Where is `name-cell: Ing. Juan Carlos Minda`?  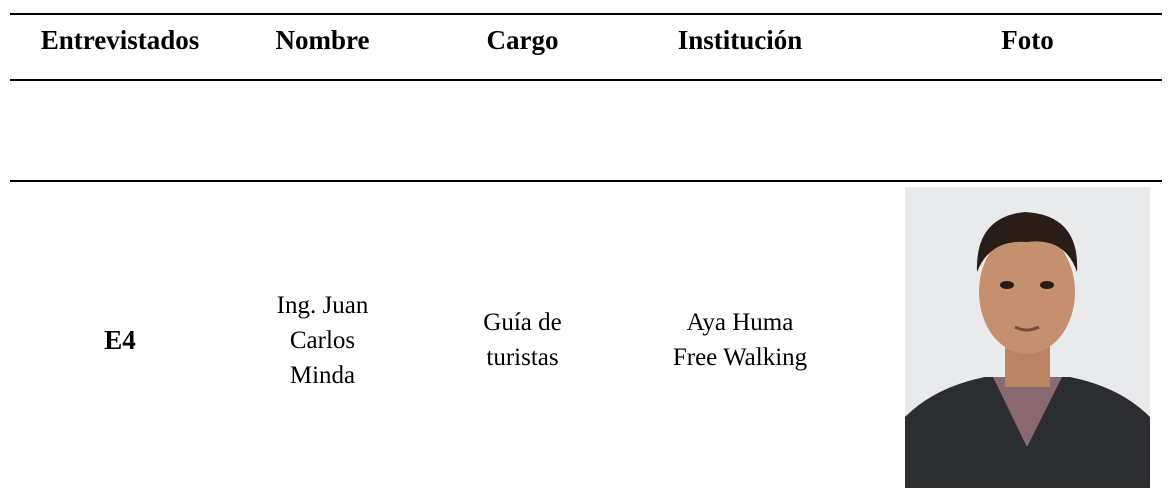 name-cell: Ing. Juan Carlos Minda is located at coordinates (322, 340).